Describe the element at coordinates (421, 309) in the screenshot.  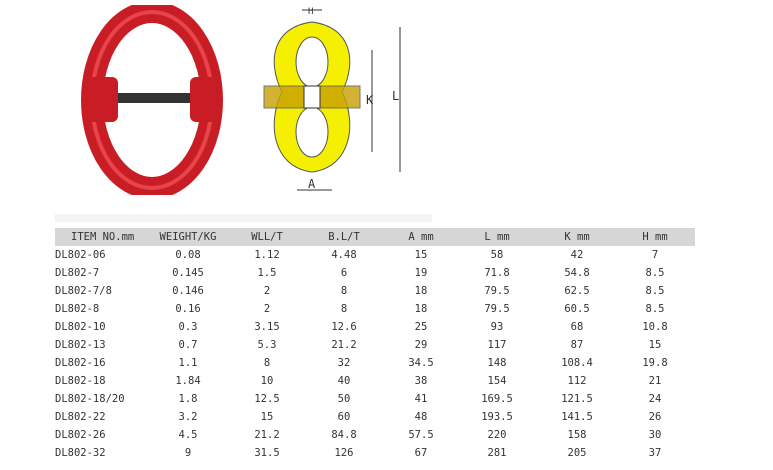
I see `table-cell: 18` at that location.